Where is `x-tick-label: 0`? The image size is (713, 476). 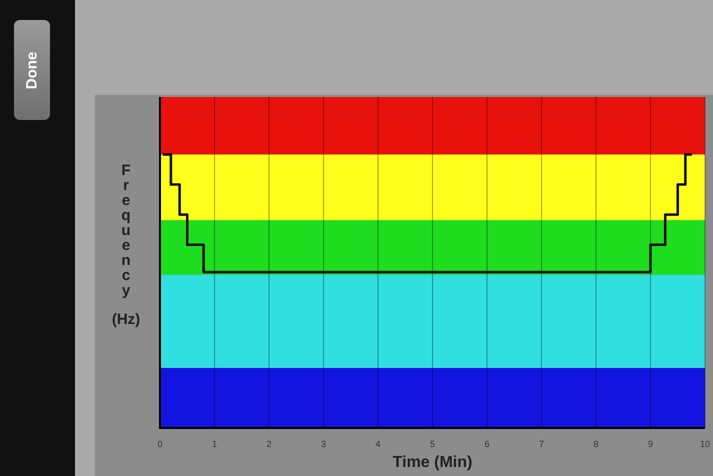 x-tick-label: 0 is located at coordinates (160, 443).